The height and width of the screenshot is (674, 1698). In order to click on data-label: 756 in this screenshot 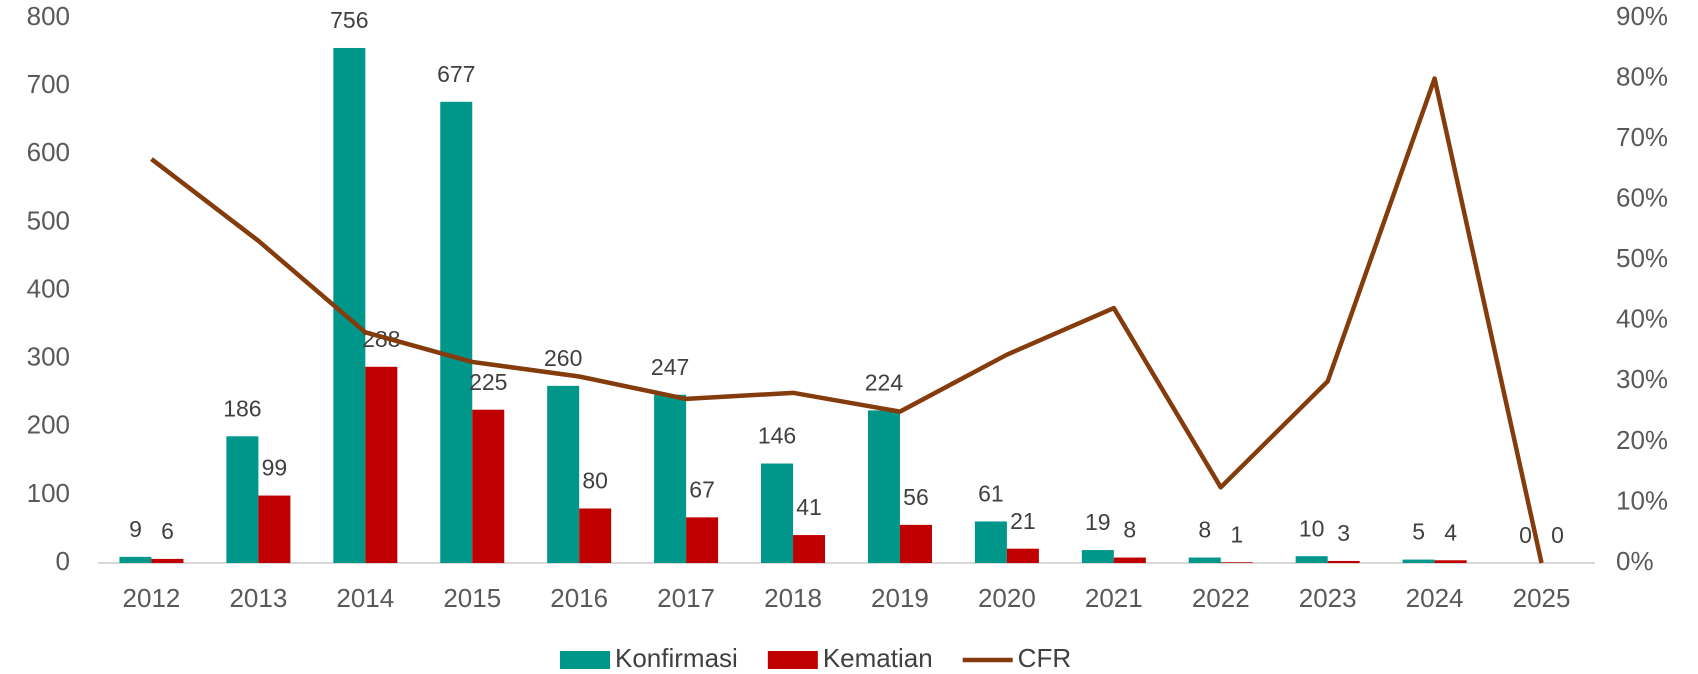, I will do `click(349, 20)`.